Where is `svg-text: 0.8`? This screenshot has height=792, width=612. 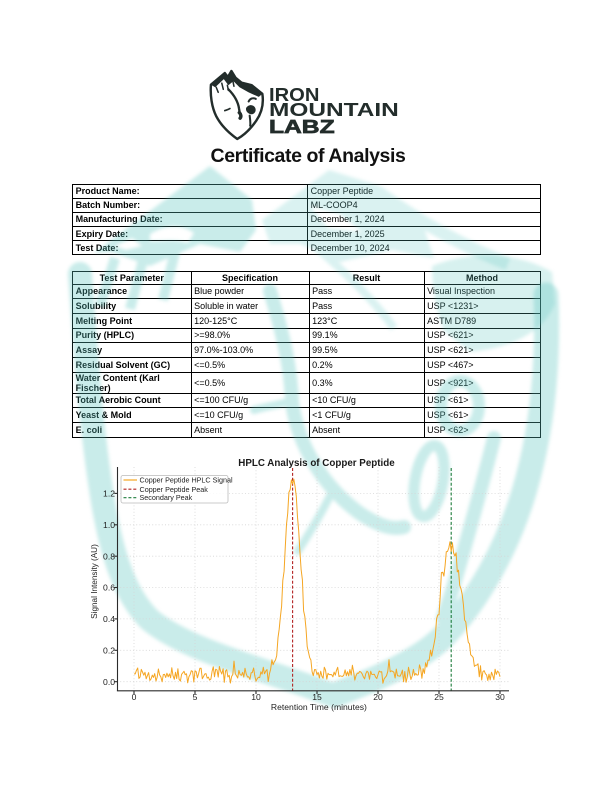 svg-text: 0.8 is located at coordinates (109, 556).